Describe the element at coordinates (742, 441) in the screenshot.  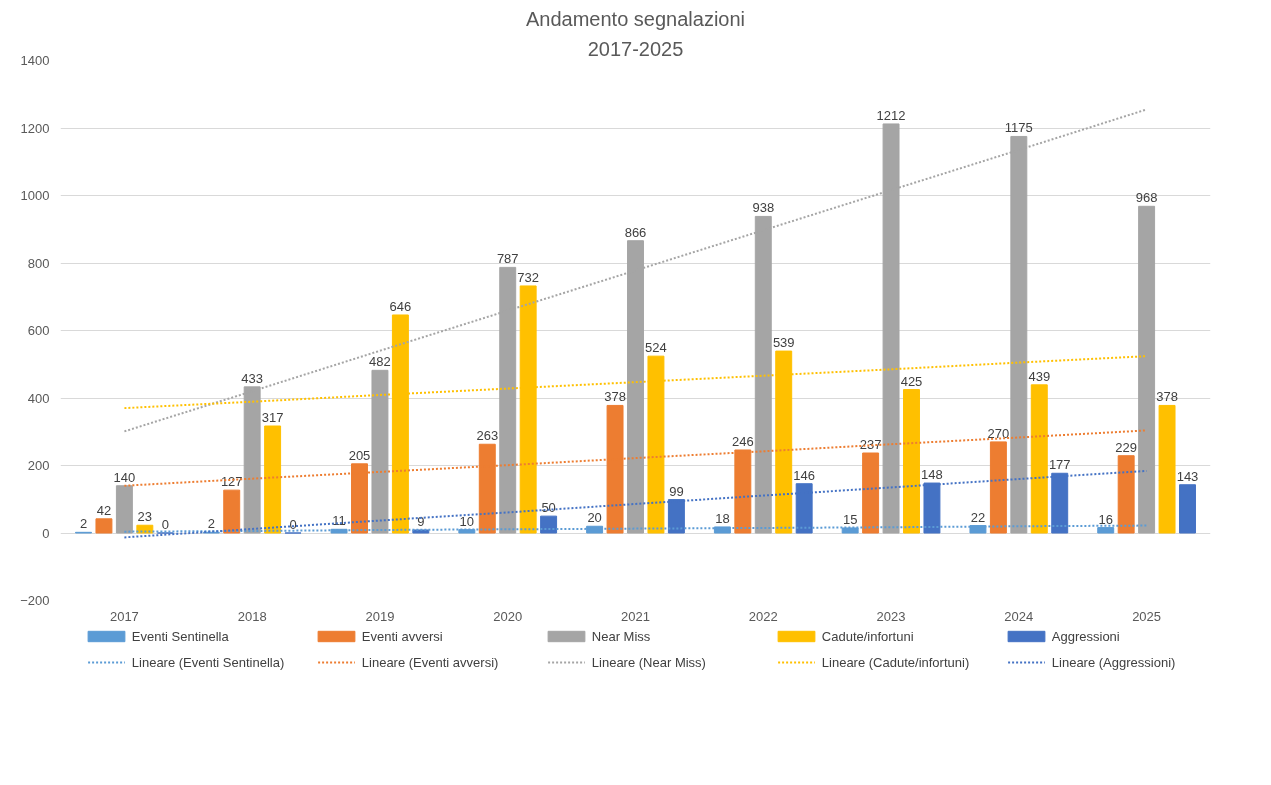
I see `data-label: 246` at that location.